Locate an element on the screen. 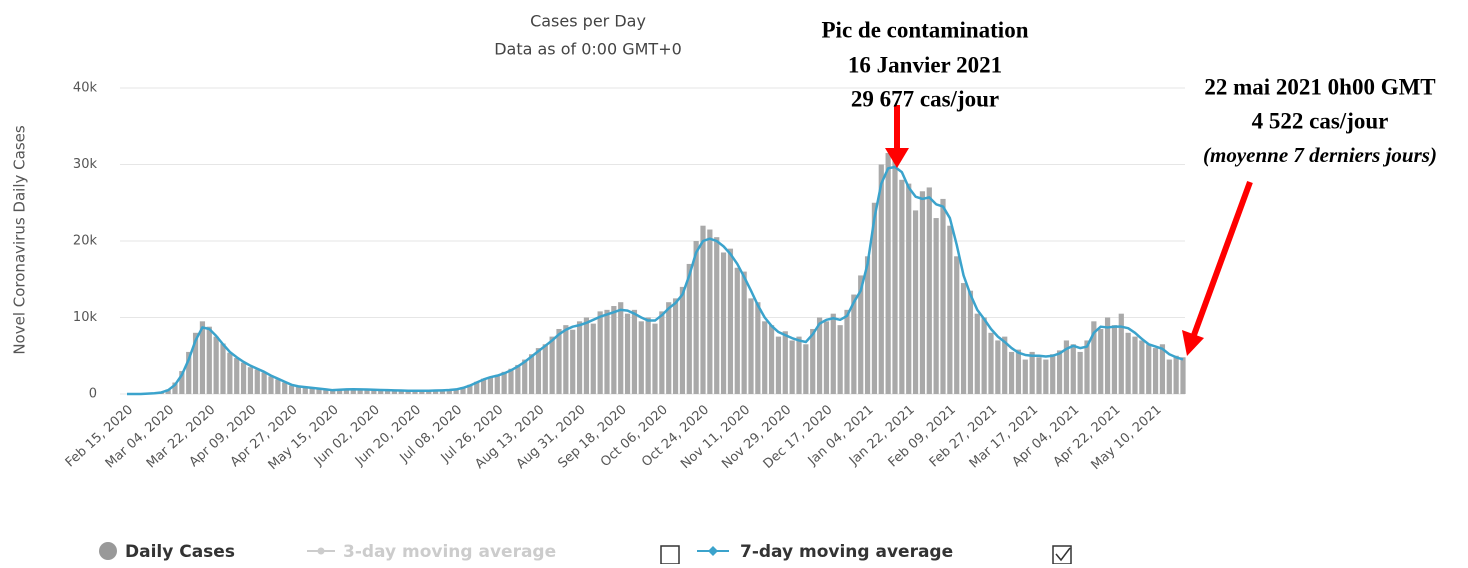  x-tick-label: May 10, 2021 is located at coordinates (1126, 437).